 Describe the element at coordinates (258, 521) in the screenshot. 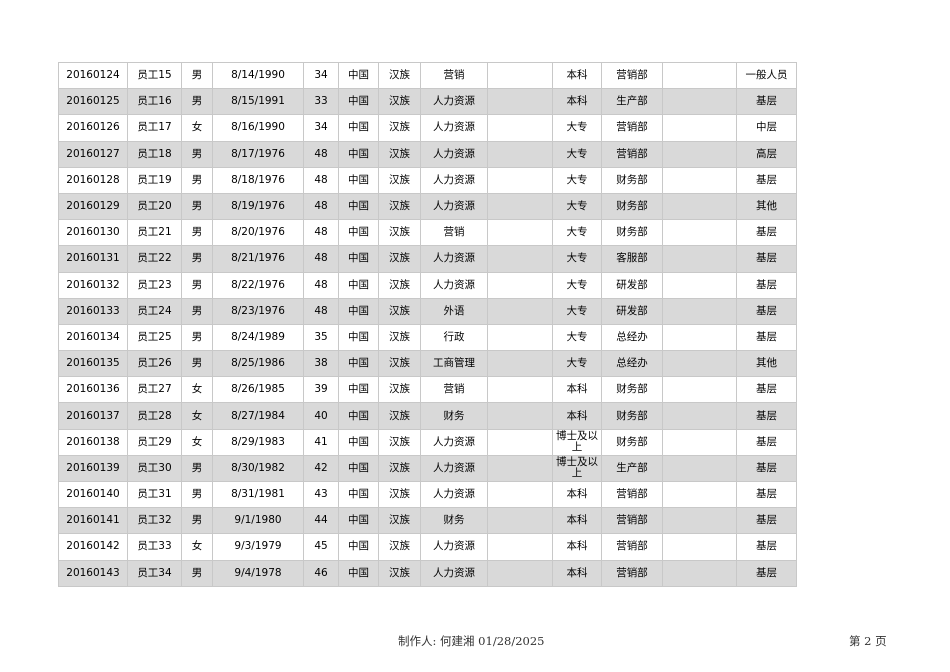

I see `cell-birth-date: 9/1/1980` at that location.